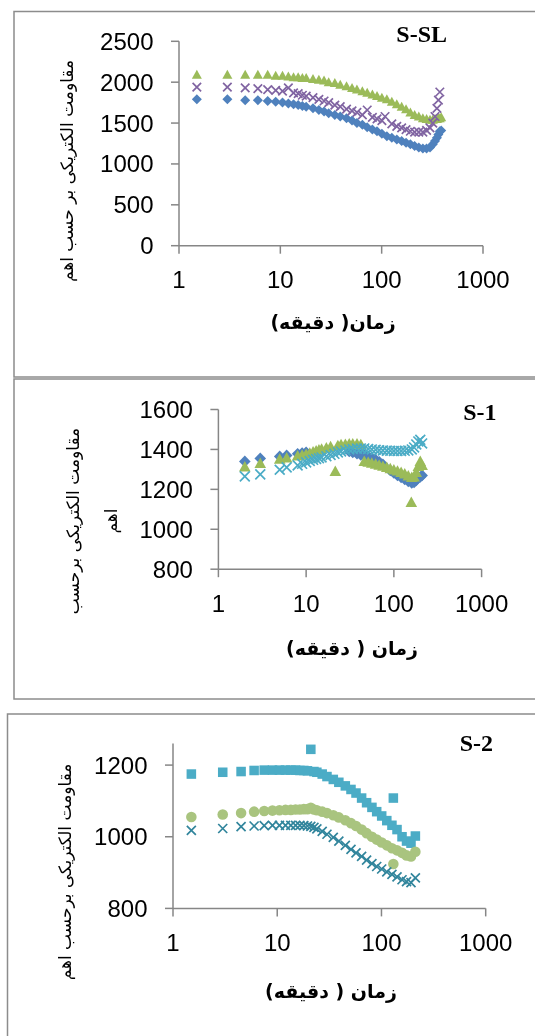  What do you see at coordinates (421, 33) in the screenshot?
I see `chart-title: S-SL` at bounding box center [421, 33].